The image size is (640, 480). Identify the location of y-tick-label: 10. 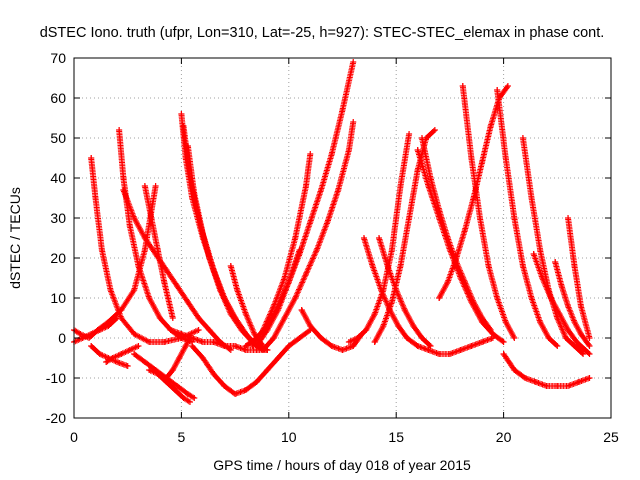
(58, 298).